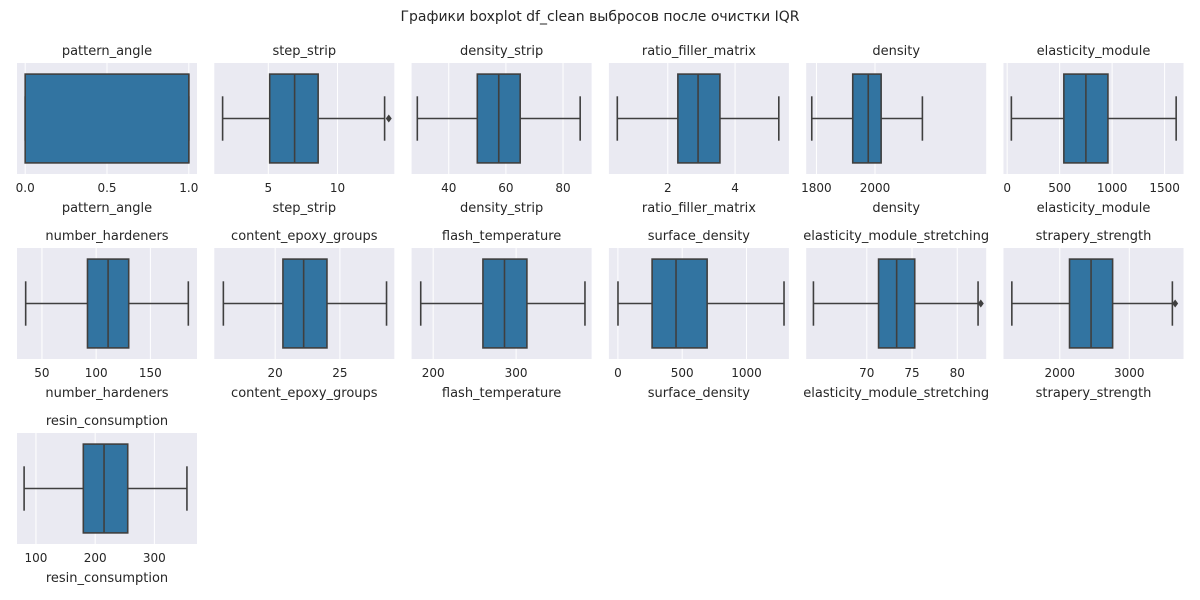 The height and width of the screenshot is (600, 1200). What do you see at coordinates (1094, 236) in the screenshot?
I see `subplot-title: strapery_strength` at bounding box center [1094, 236].